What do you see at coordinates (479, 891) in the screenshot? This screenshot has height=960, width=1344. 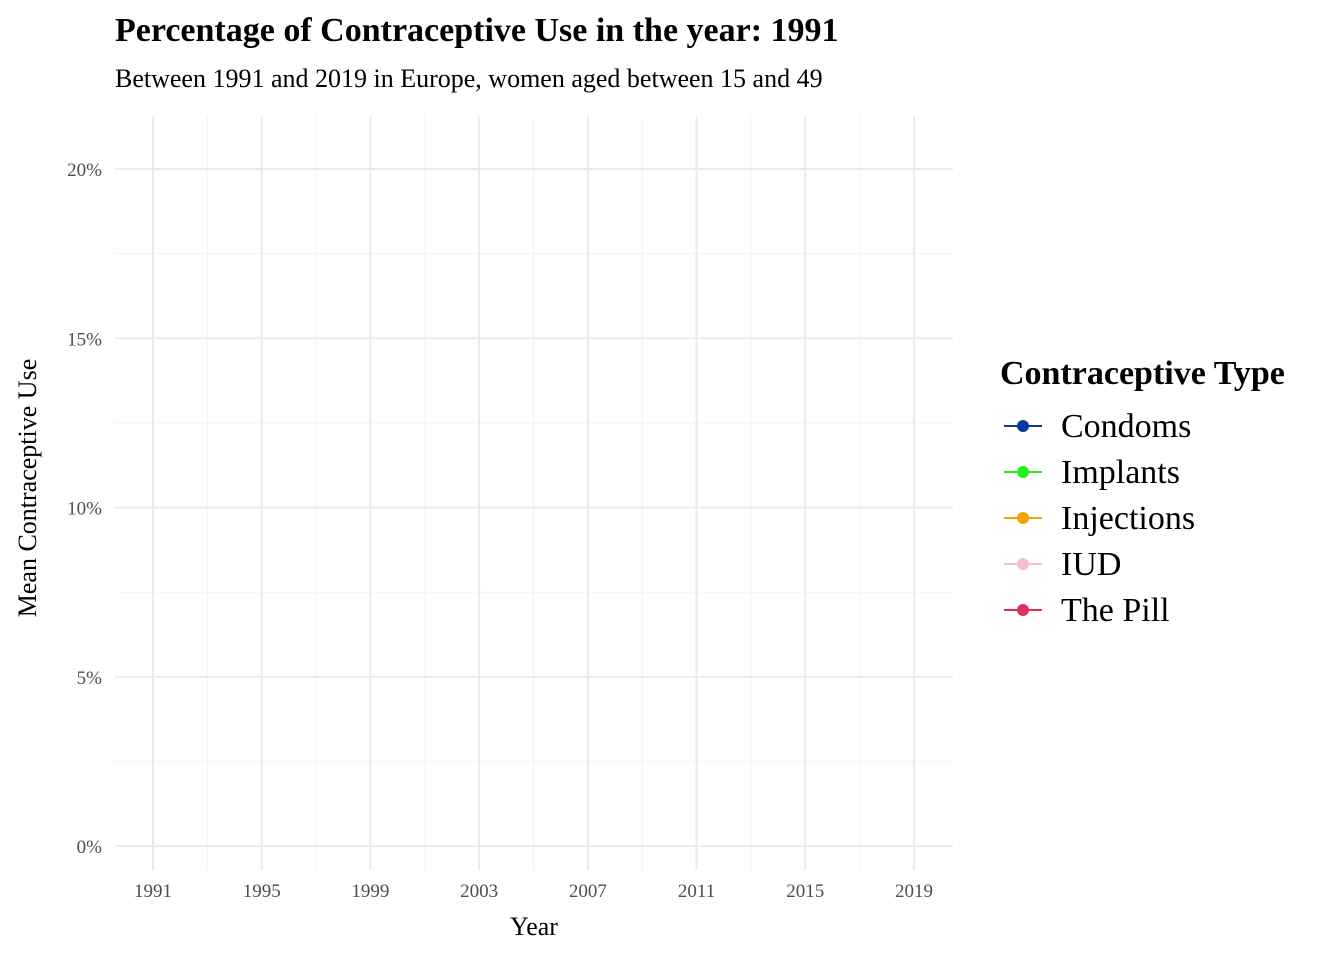 I see `x-tick-label: 2003` at bounding box center [479, 891].